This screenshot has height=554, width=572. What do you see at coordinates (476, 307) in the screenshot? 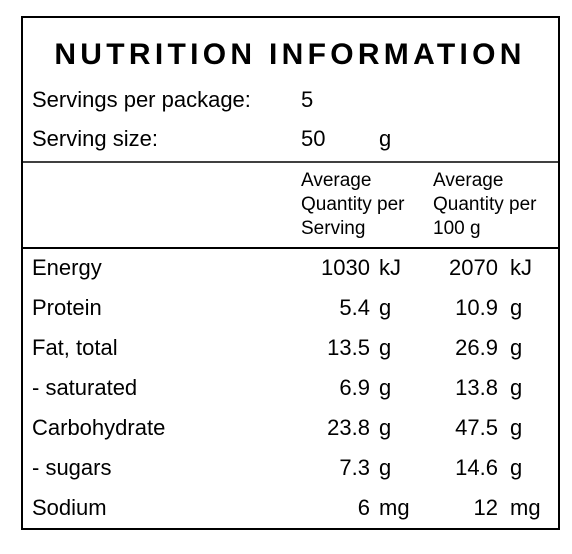
I see `per-100g-value: 10.9` at bounding box center [476, 307].